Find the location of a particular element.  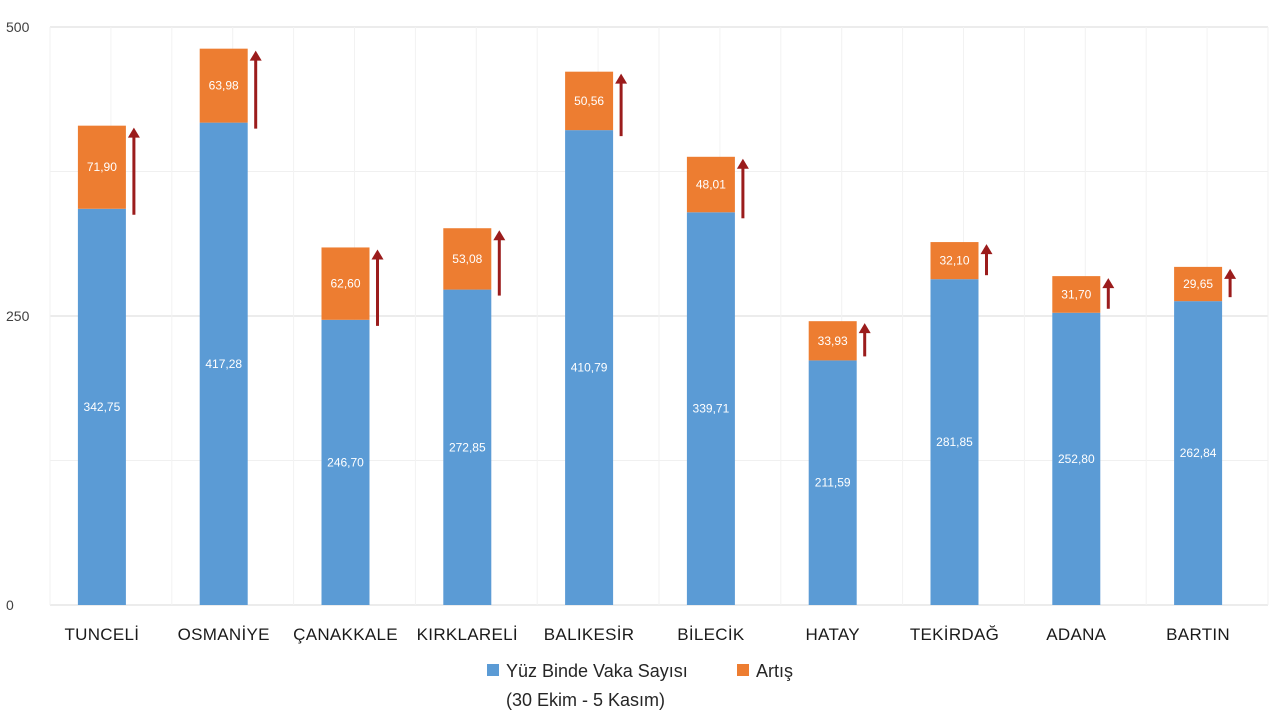

y-tick-label: 500 is located at coordinates (18, 27).